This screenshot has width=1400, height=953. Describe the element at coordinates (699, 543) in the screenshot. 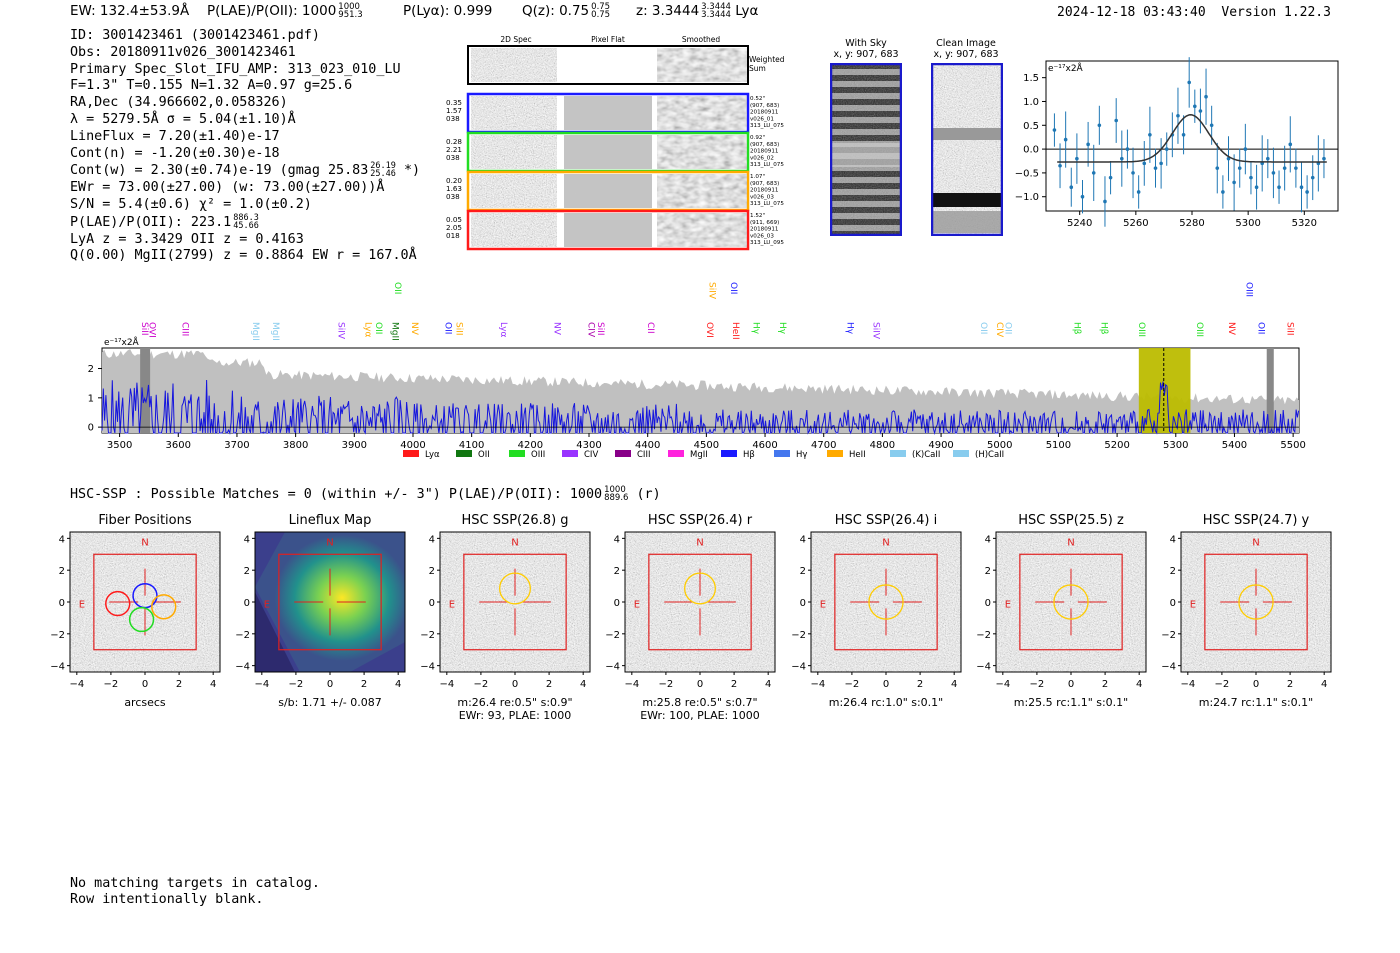

I see `north-label: N` at that location.